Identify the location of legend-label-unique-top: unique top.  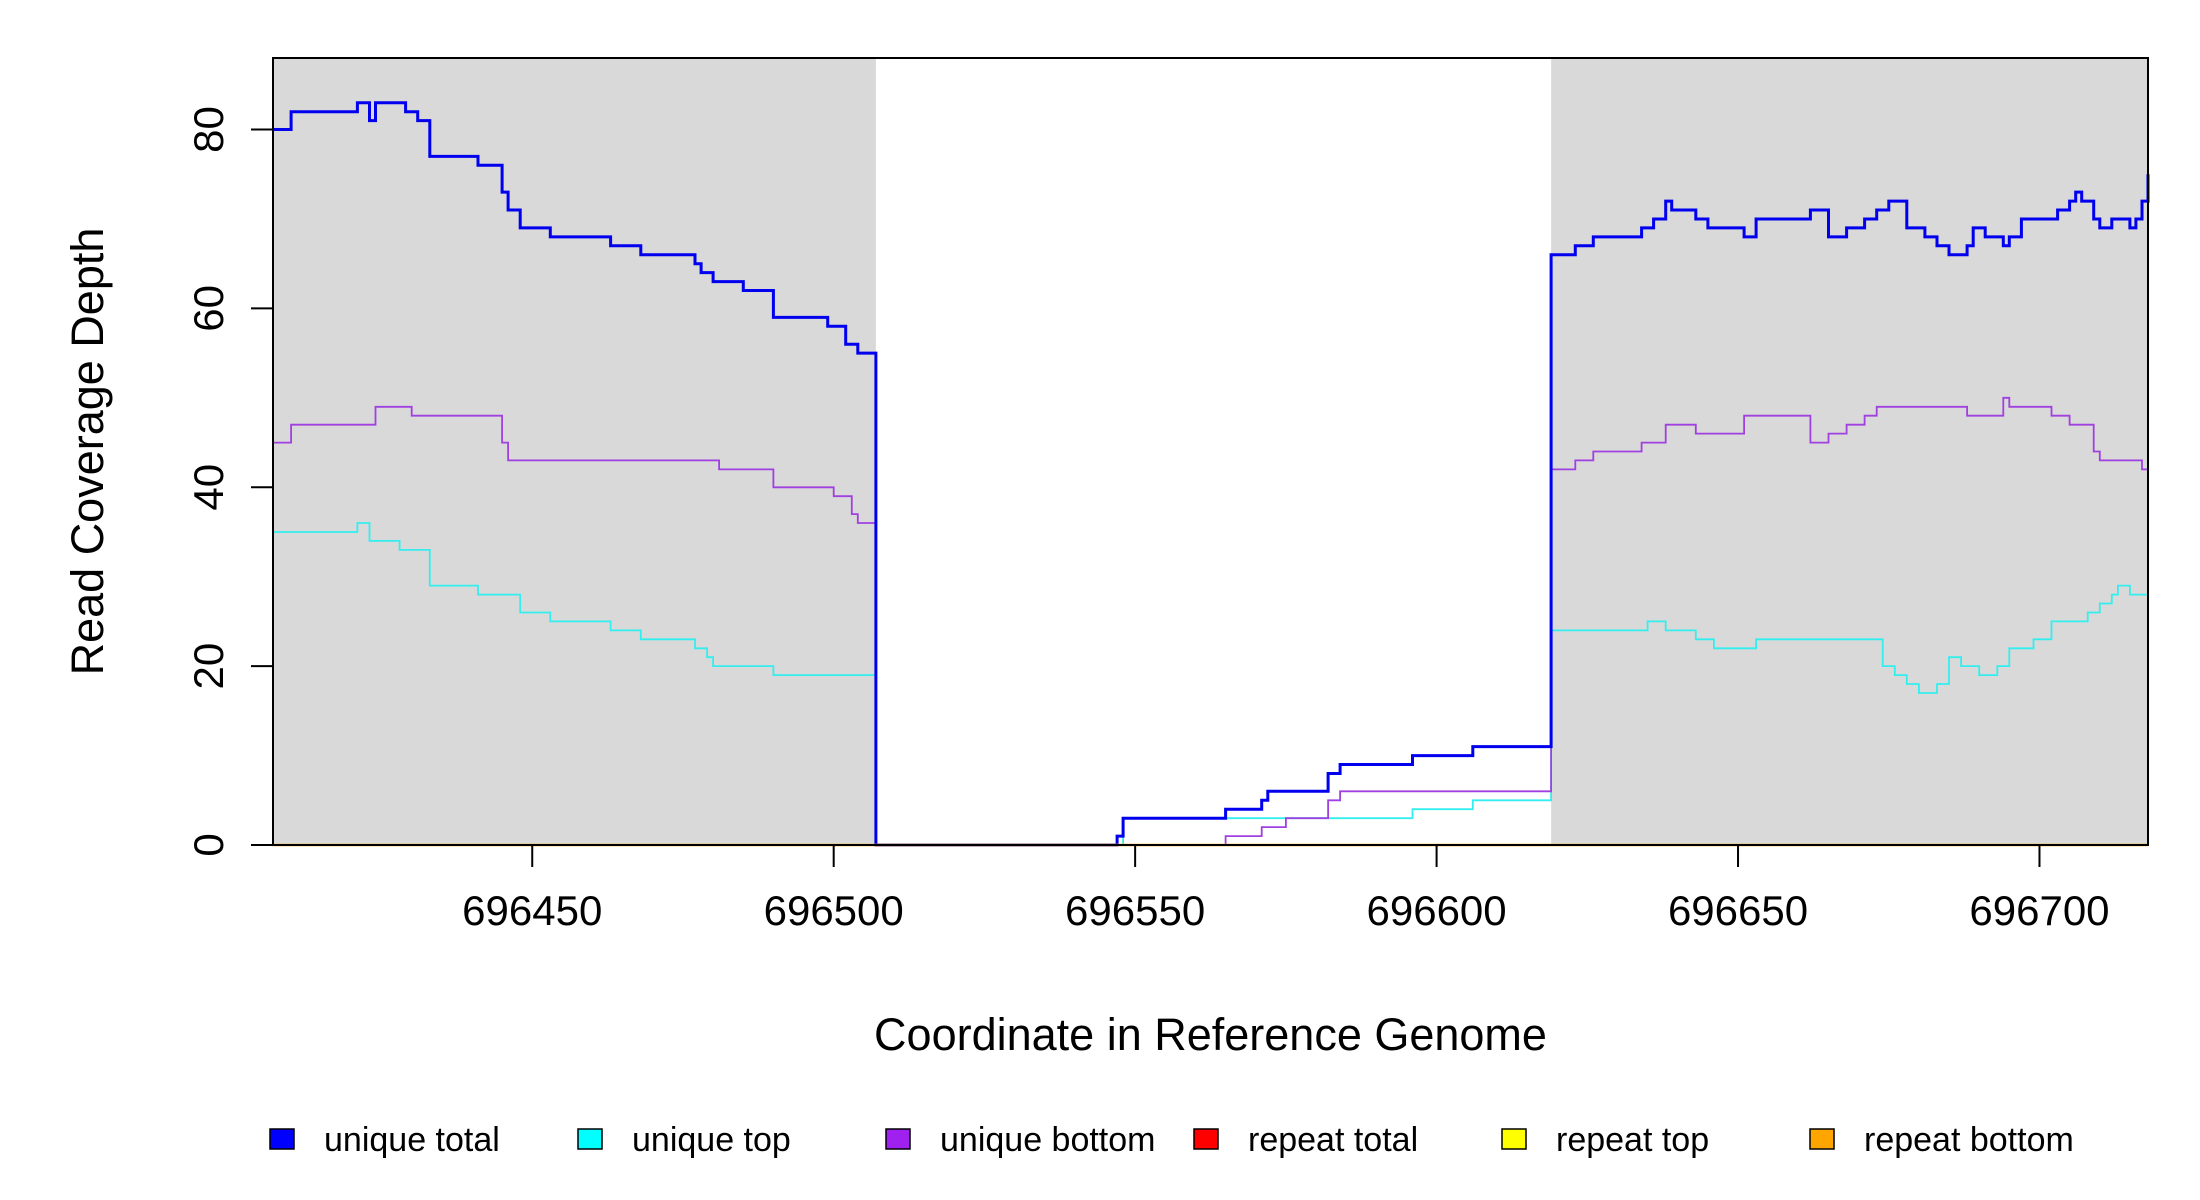
(711, 1140).